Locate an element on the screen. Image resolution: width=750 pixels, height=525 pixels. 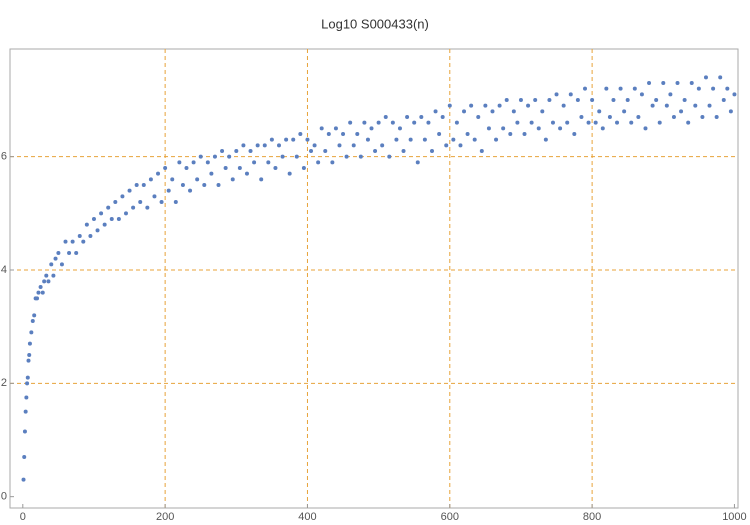
chart-title: Log10 S000433(n) is located at coordinates (375, 23).